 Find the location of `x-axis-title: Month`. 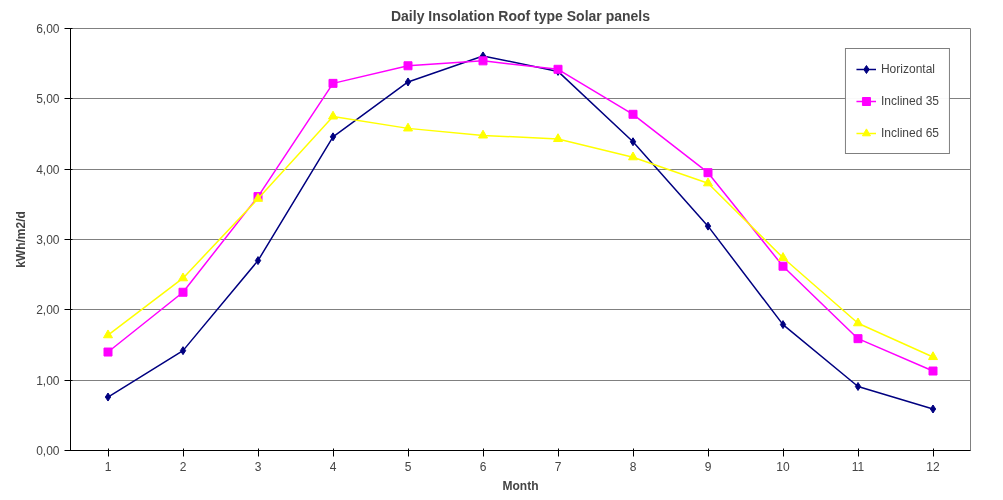

x-axis-title: Month is located at coordinates (520, 485).